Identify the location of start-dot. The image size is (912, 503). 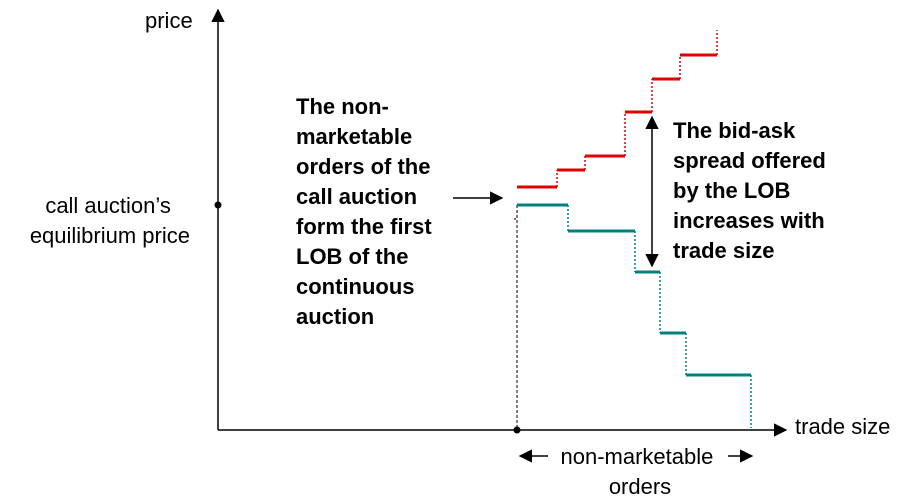
(517, 430).